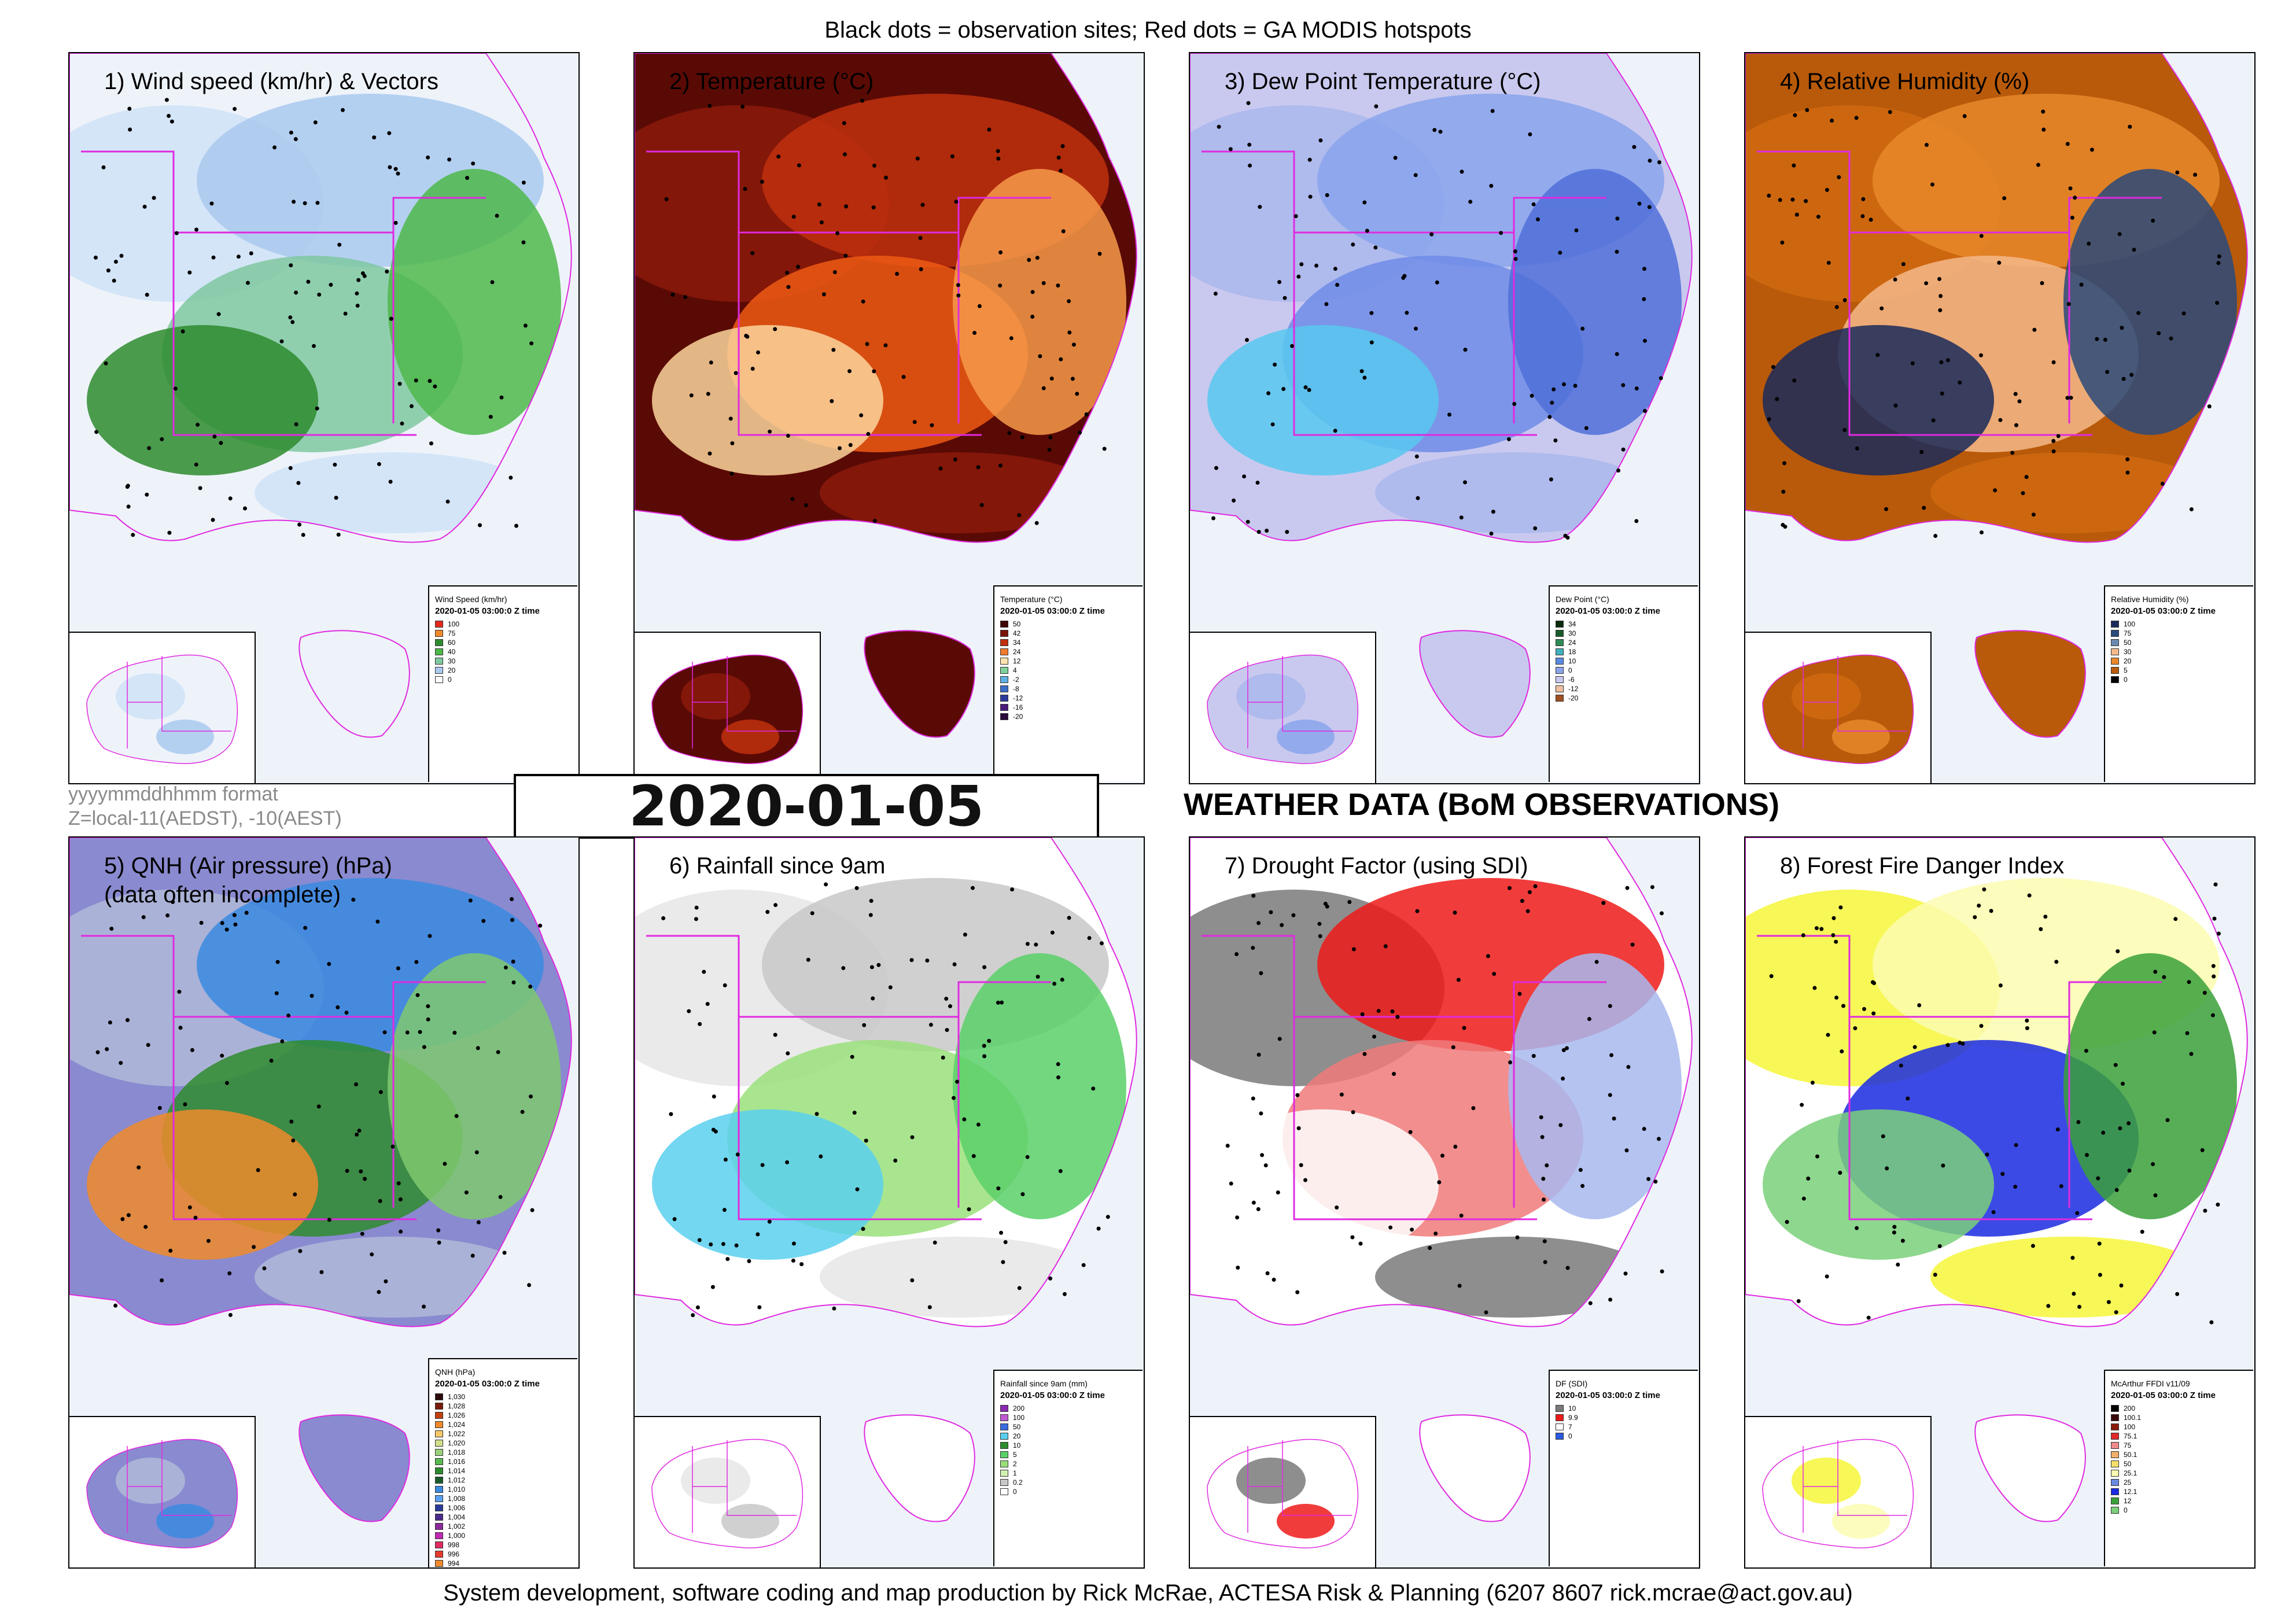 The width and height of the screenshot is (2296, 1623). I want to click on legend-entry: 9.9, so click(1624, 1418).